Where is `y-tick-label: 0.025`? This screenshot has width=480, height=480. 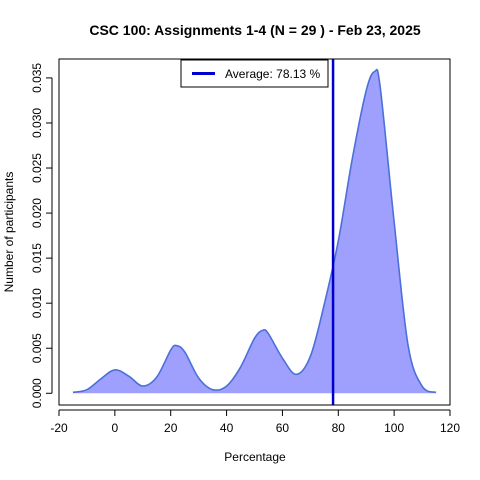 y-tick-label: 0.025 is located at coordinates (37, 168).